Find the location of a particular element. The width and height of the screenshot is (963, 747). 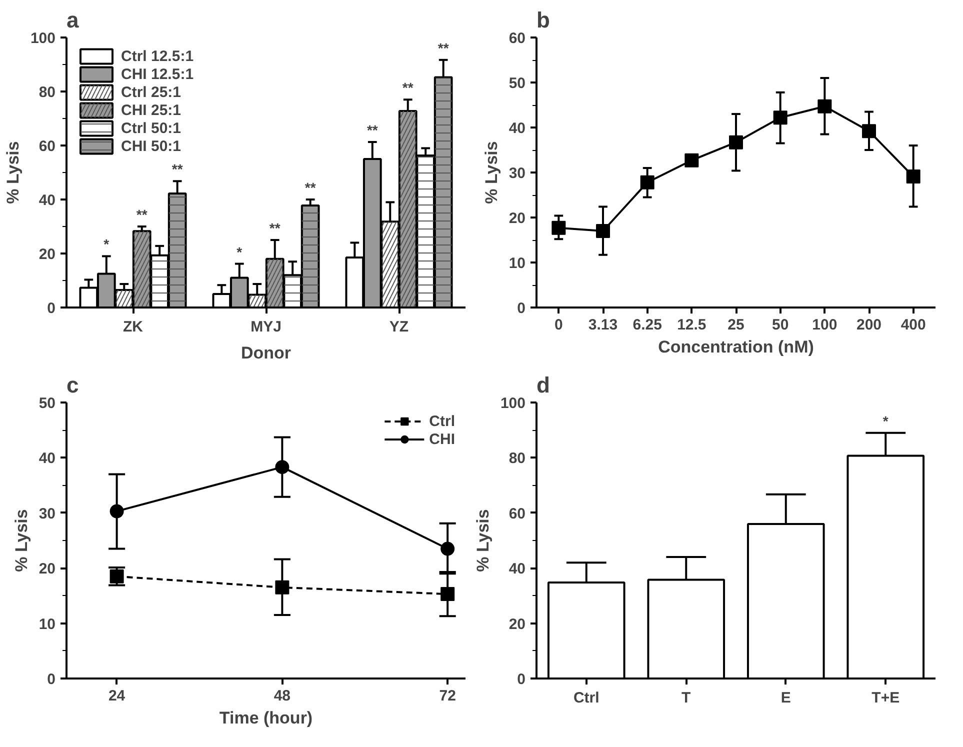

legend-label: Ctrl 50:1 is located at coordinates (151, 128).